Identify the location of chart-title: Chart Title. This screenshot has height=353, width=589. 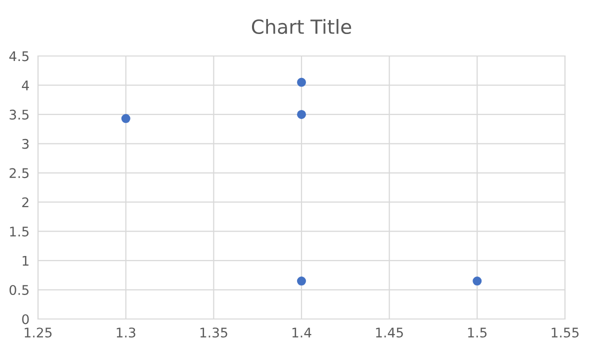
(302, 26).